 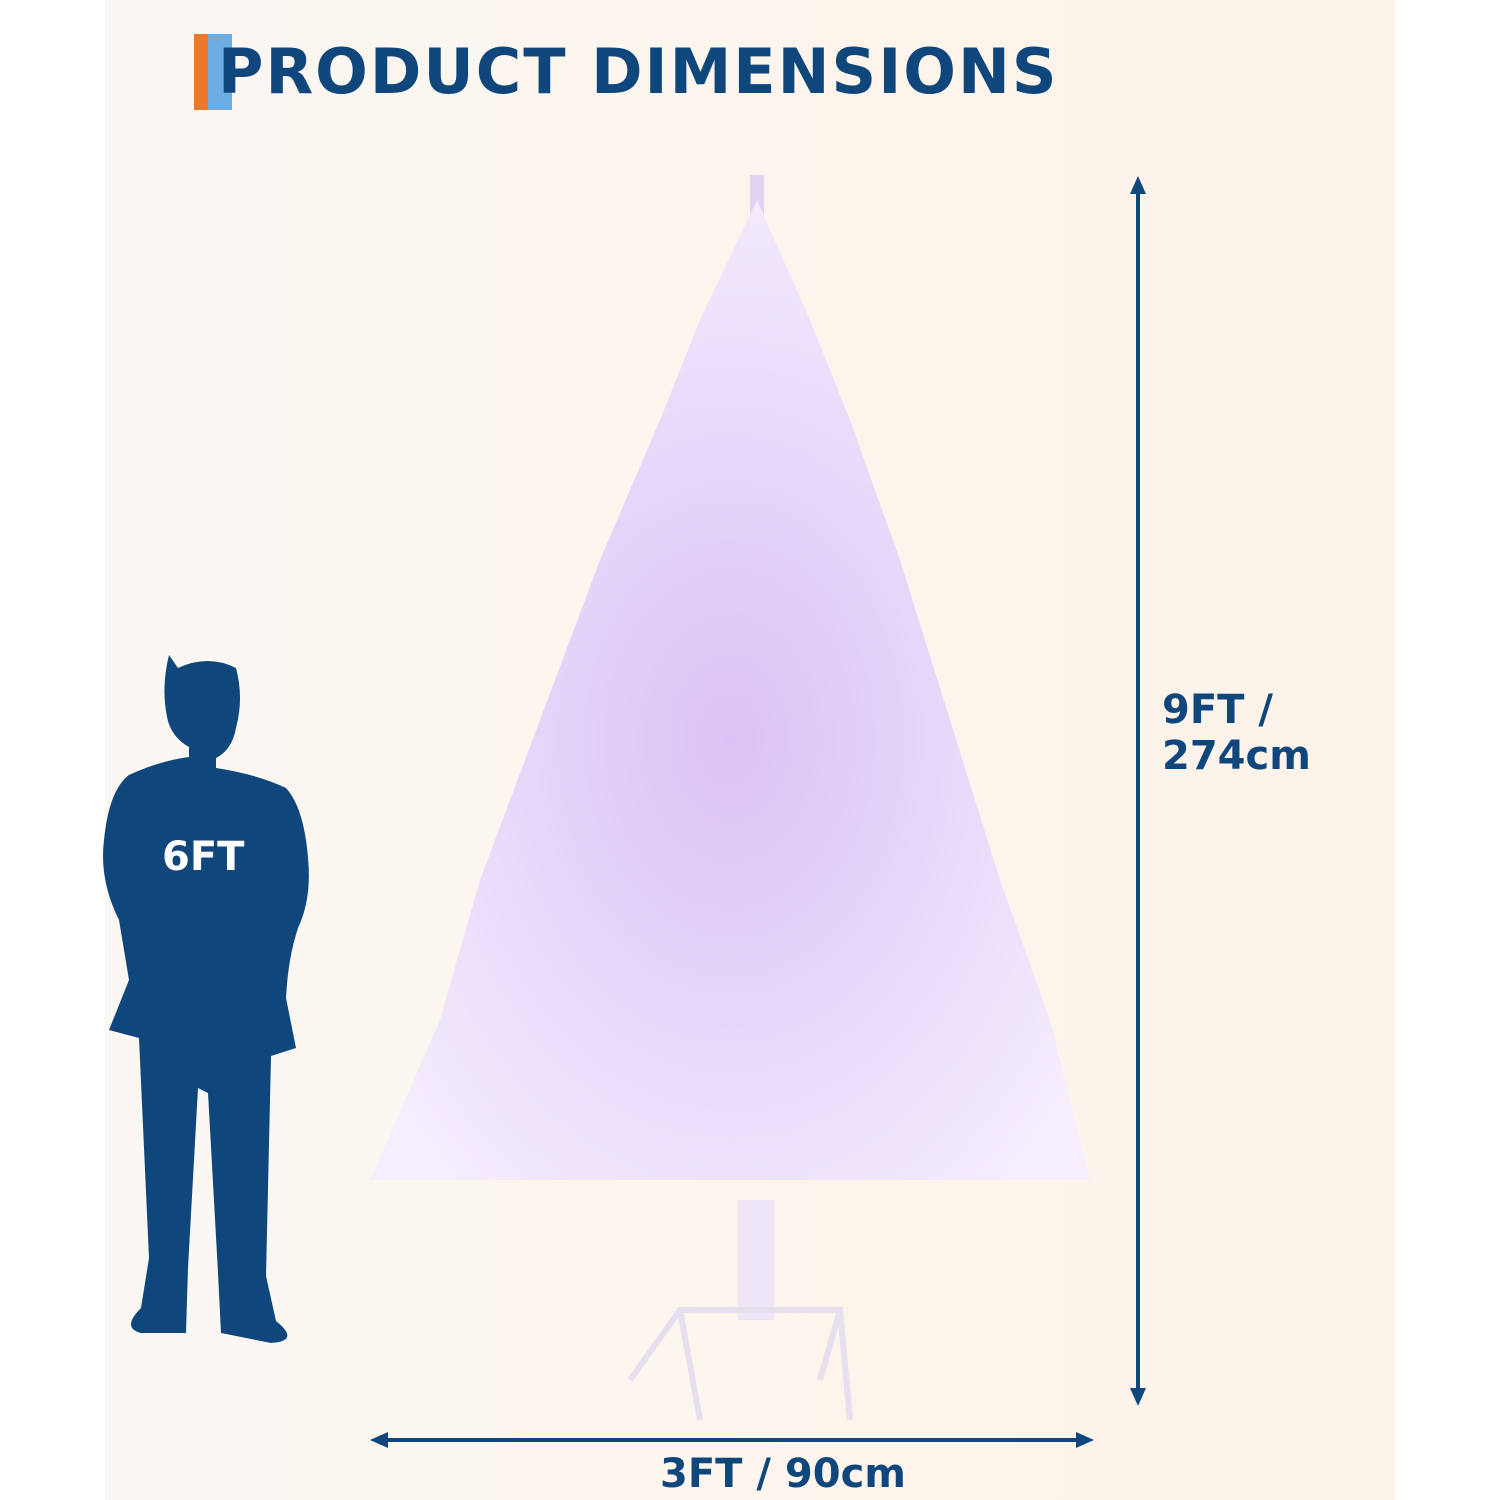 I want to click on width-arrow, so click(x=732, y=1440).